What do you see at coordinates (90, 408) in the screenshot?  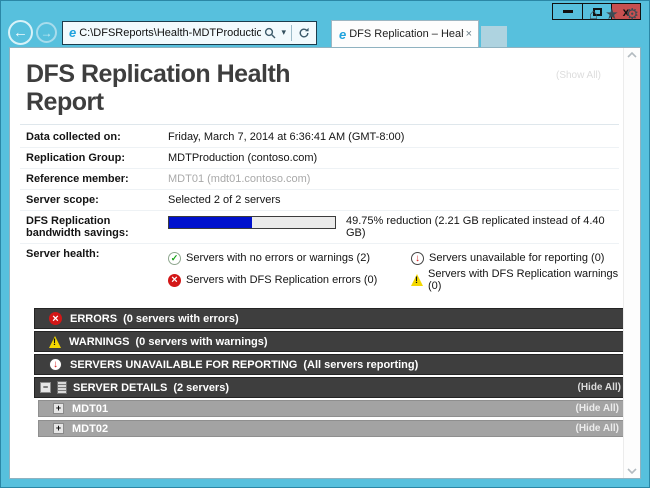 I see `server-name: MDT01` at bounding box center [90, 408].